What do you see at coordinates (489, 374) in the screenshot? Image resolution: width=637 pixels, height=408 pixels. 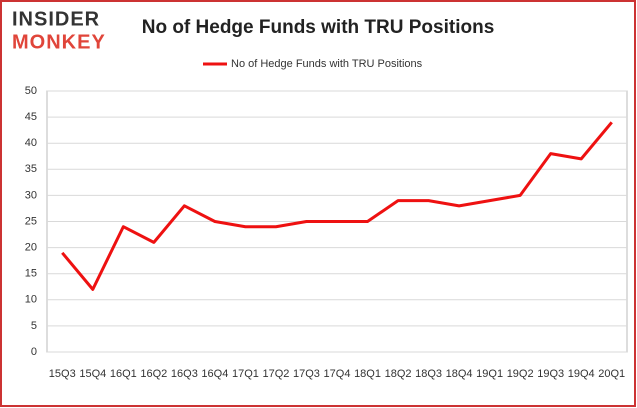 I see `x-tick-label: 19Q1` at bounding box center [489, 374].